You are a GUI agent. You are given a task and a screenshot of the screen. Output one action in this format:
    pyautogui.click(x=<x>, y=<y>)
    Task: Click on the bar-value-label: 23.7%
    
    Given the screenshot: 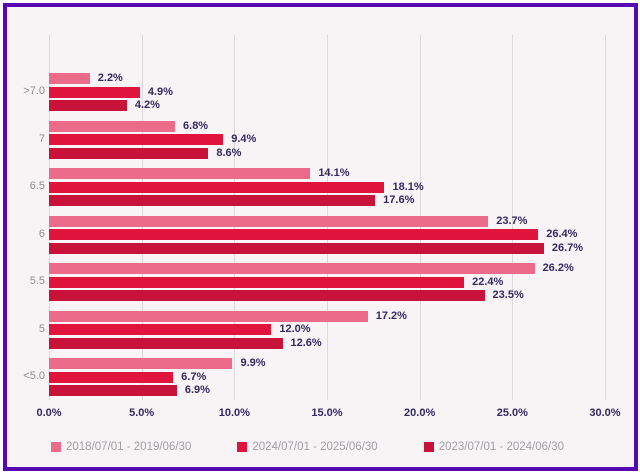 What is the action you would take?
    pyautogui.click(x=512, y=220)
    